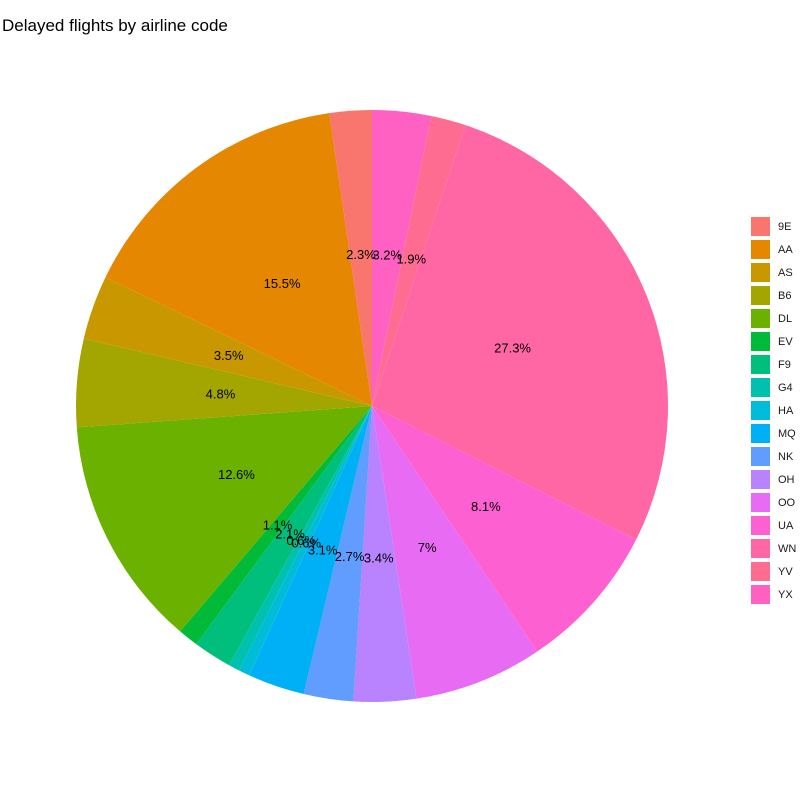 This screenshot has width=801, height=790. I want to click on slice-label-yv: 1.9%, so click(411, 259).